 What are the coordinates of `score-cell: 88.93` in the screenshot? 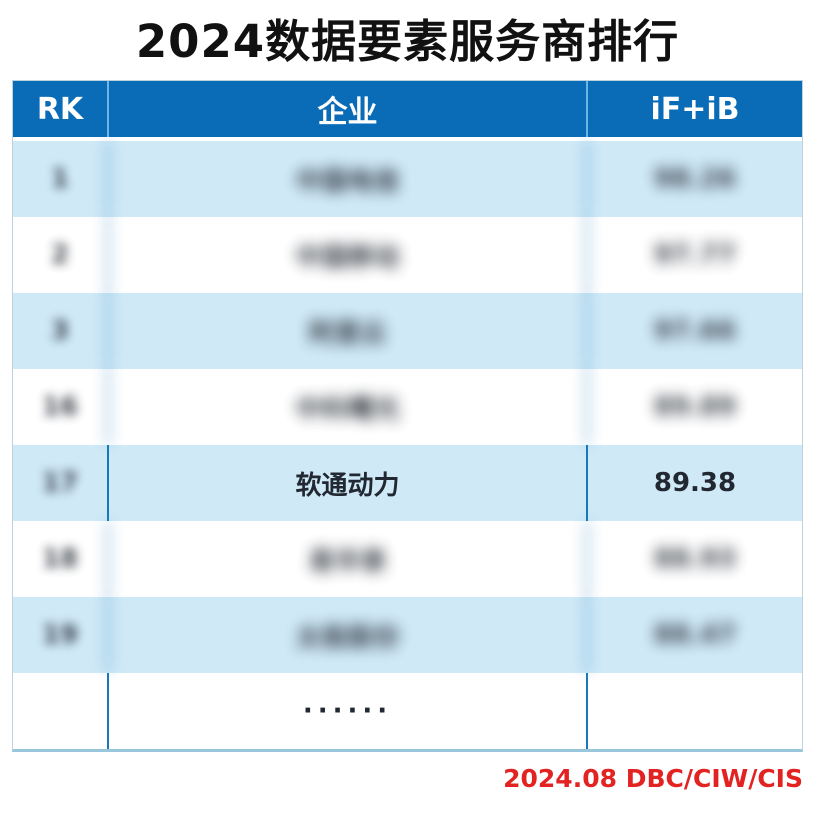 It's located at (694, 559).